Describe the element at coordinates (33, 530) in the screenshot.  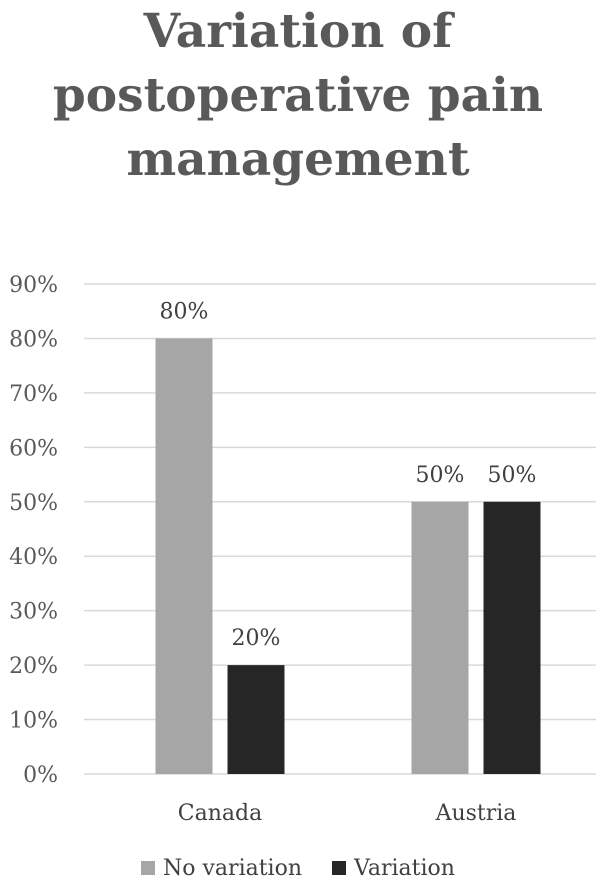
I see `y-axis-ticks: 0% 10% 20% 30% 40% 50% 60% 70% 80% 90%` at that location.